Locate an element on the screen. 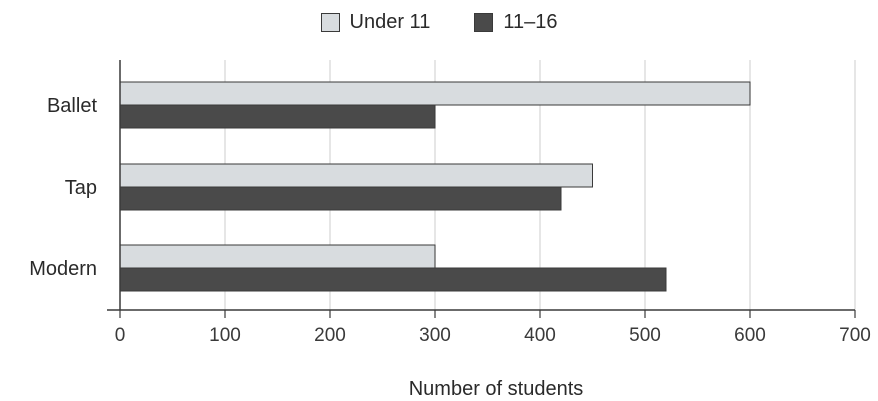  x-tick-label: 0 is located at coordinates (120, 335).